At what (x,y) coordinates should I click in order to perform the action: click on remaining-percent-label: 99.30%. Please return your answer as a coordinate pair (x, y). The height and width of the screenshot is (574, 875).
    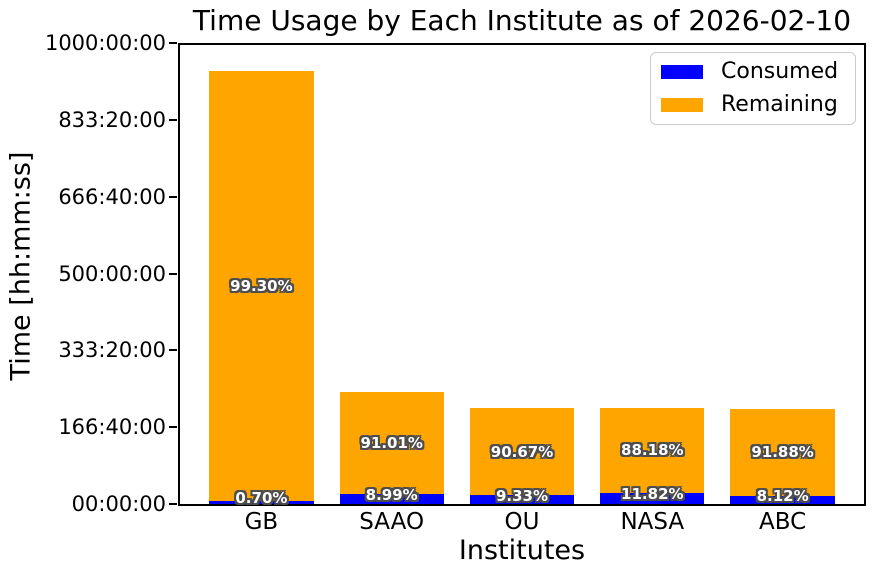
    Looking at the image, I should click on (261, 285).